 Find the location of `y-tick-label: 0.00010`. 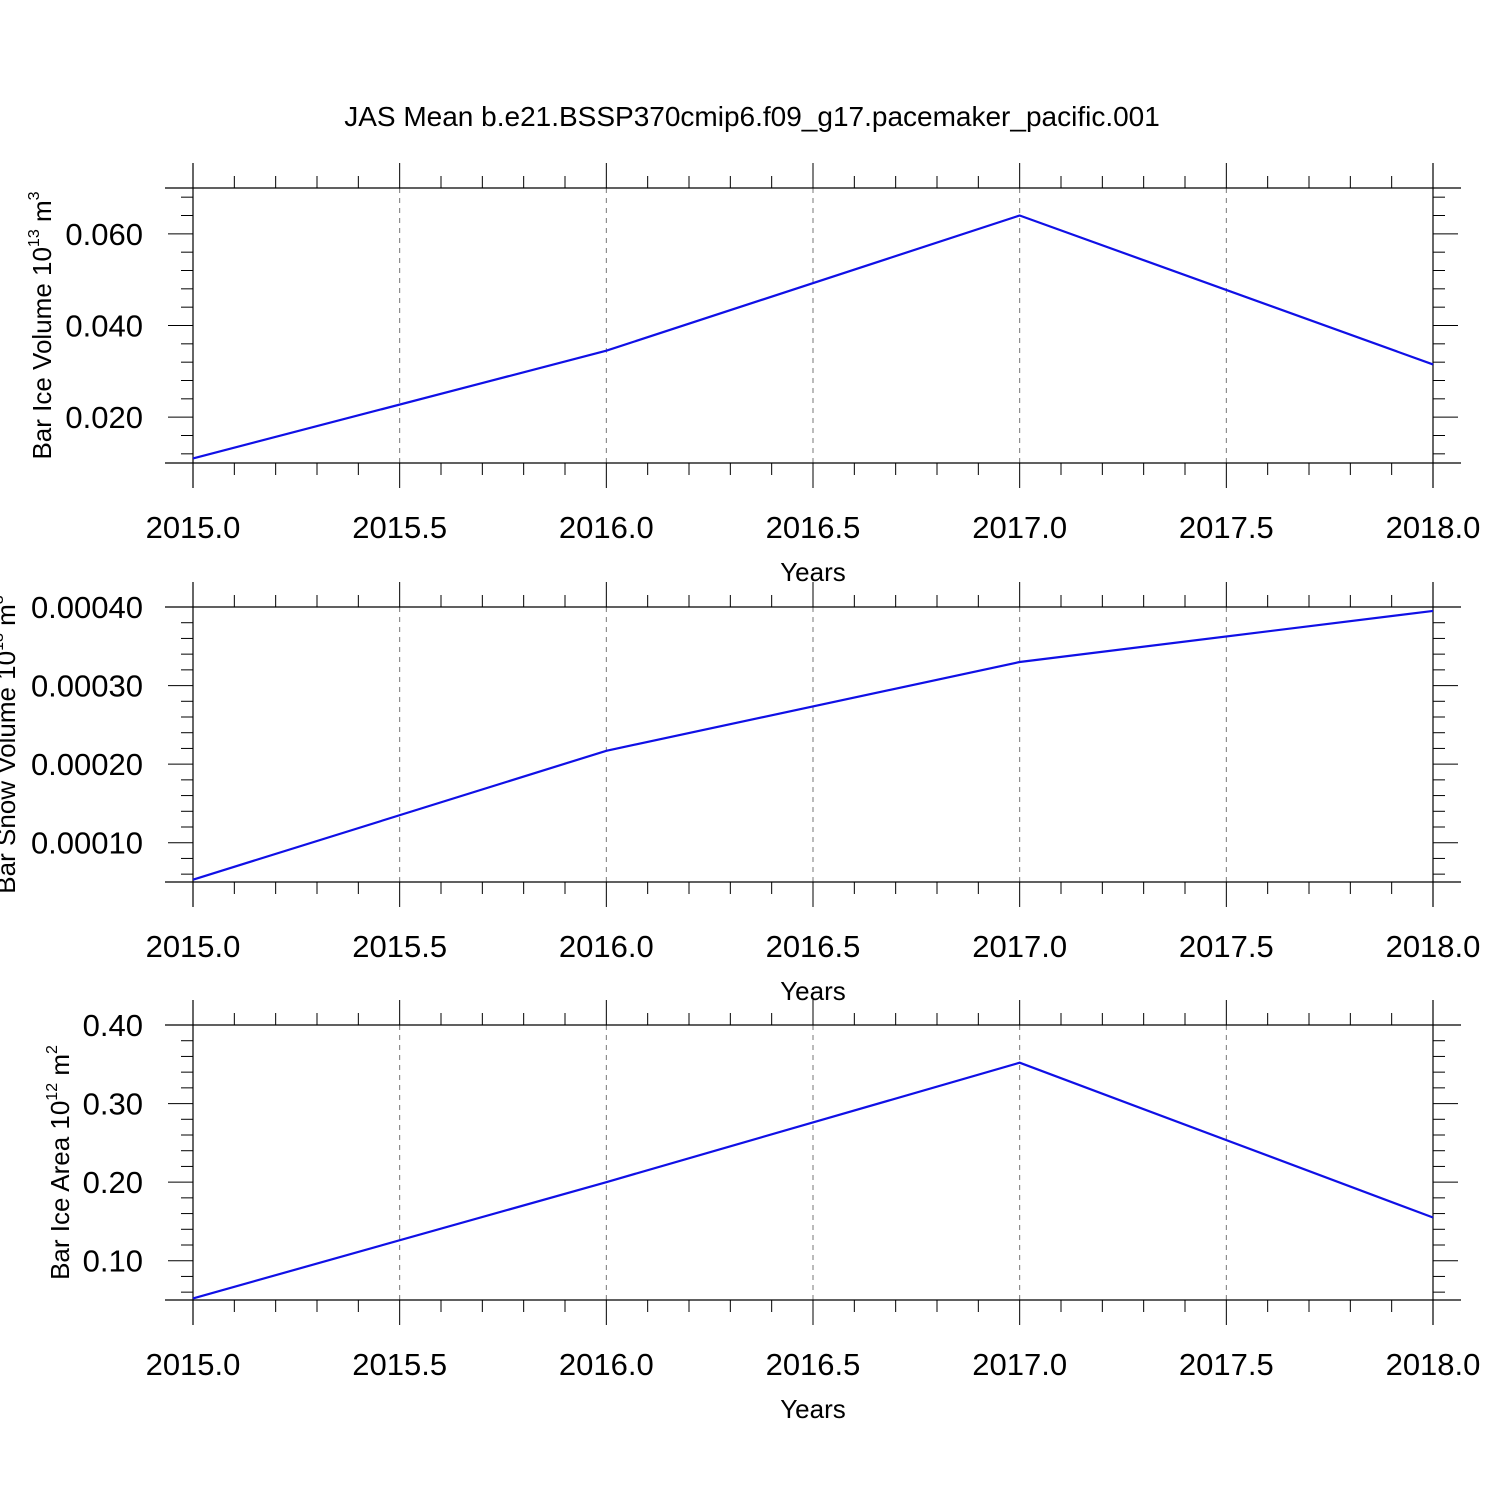

y-tick-label: 0.00010 is located at coordinates (87, 843).